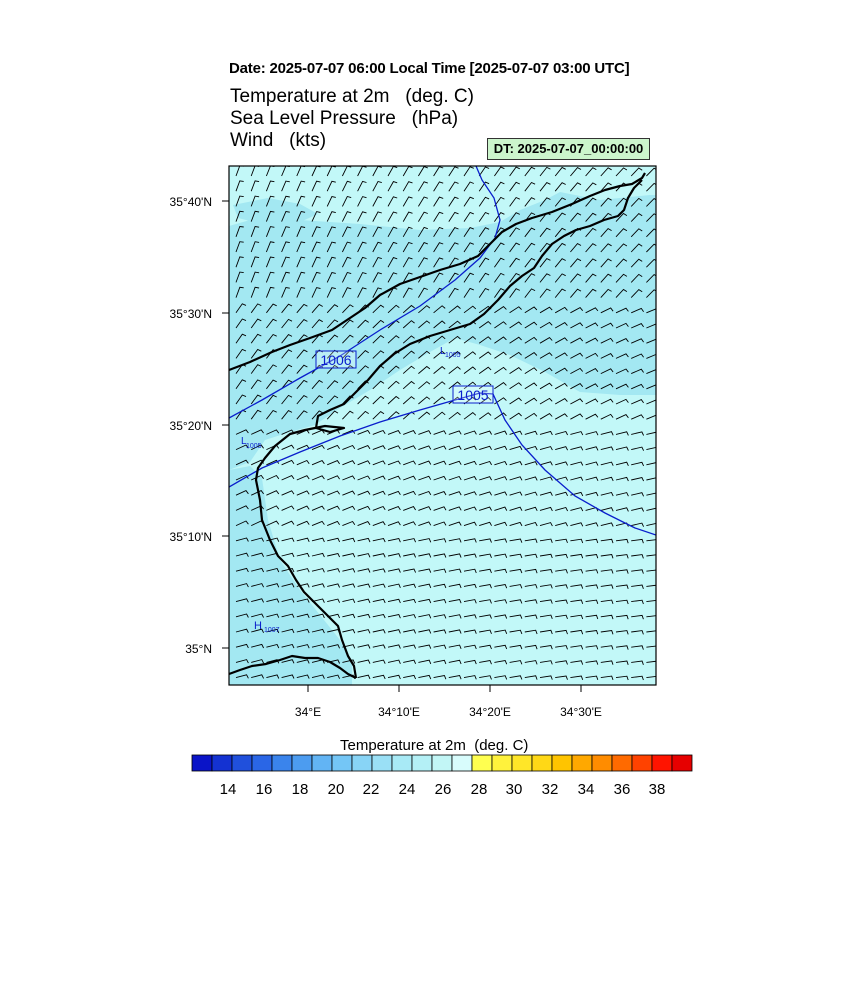 This screenshot has width=864, height=1008. Describe the element at coordinates (479, 789) in the screenshot. I see `colorbar-tick-label: 28` at that location.